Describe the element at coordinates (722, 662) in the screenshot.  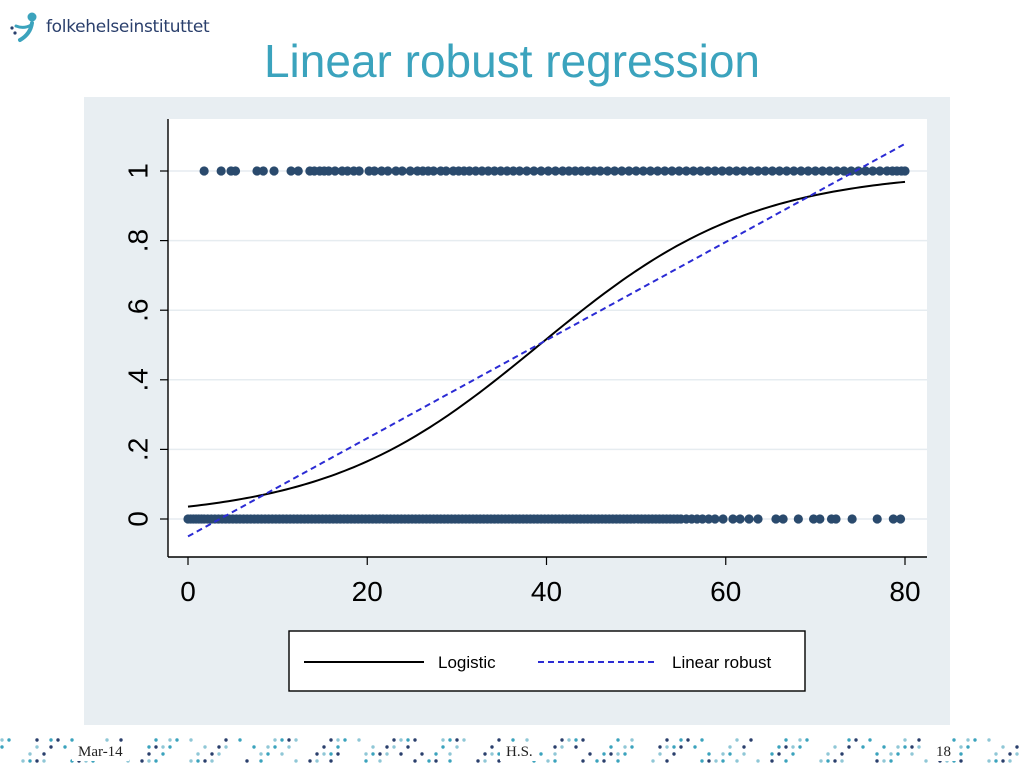
I see `legend-label: Linear robust` at that location.